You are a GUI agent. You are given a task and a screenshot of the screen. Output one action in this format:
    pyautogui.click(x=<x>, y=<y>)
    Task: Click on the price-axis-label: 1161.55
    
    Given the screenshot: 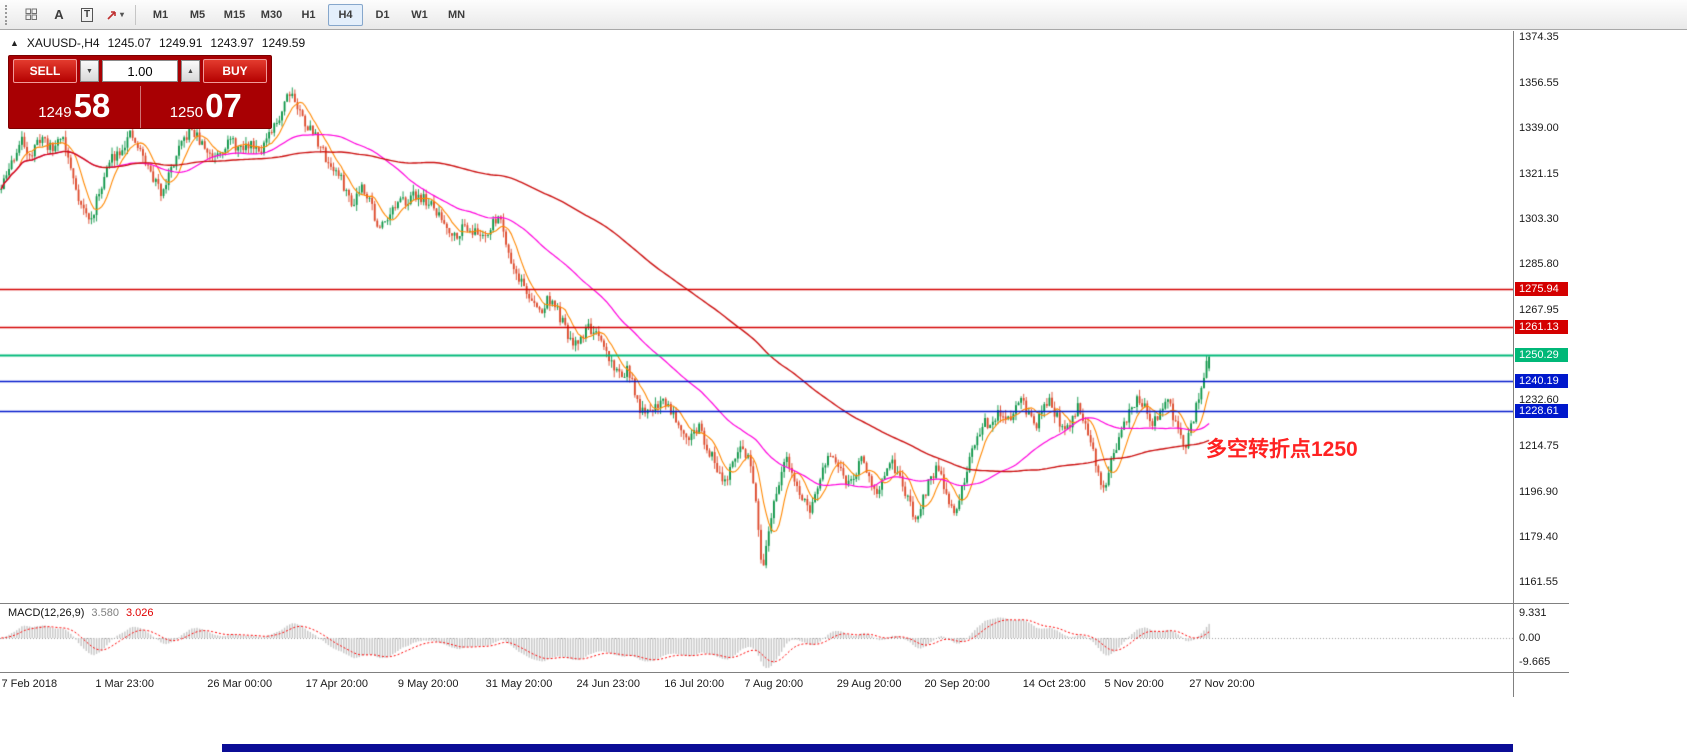 What is the action you would take?
    pyautogui.click(x=1538, y=582)
    